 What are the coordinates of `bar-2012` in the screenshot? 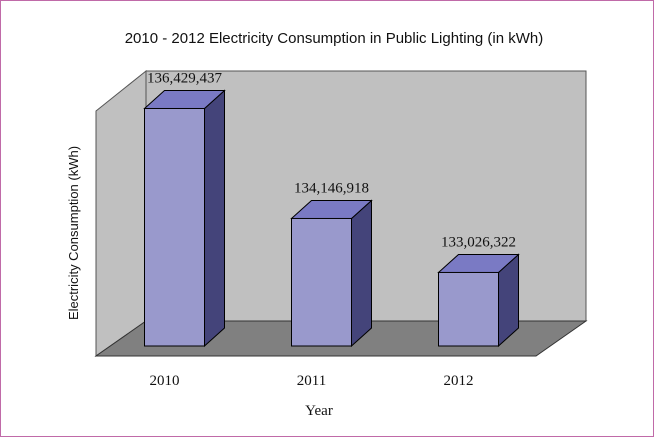 It's located at (478, 300).